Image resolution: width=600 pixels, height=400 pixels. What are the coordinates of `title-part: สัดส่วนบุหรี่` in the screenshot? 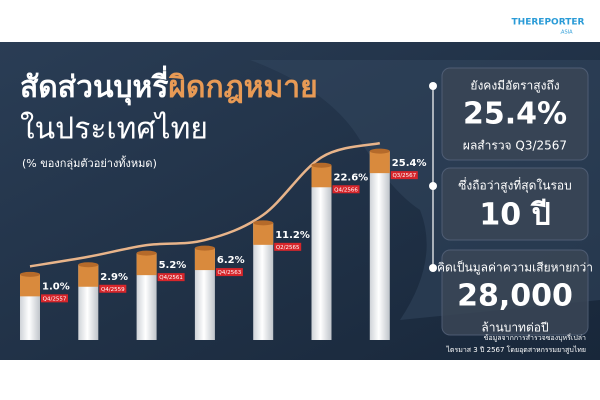 It's located at (94, 85).